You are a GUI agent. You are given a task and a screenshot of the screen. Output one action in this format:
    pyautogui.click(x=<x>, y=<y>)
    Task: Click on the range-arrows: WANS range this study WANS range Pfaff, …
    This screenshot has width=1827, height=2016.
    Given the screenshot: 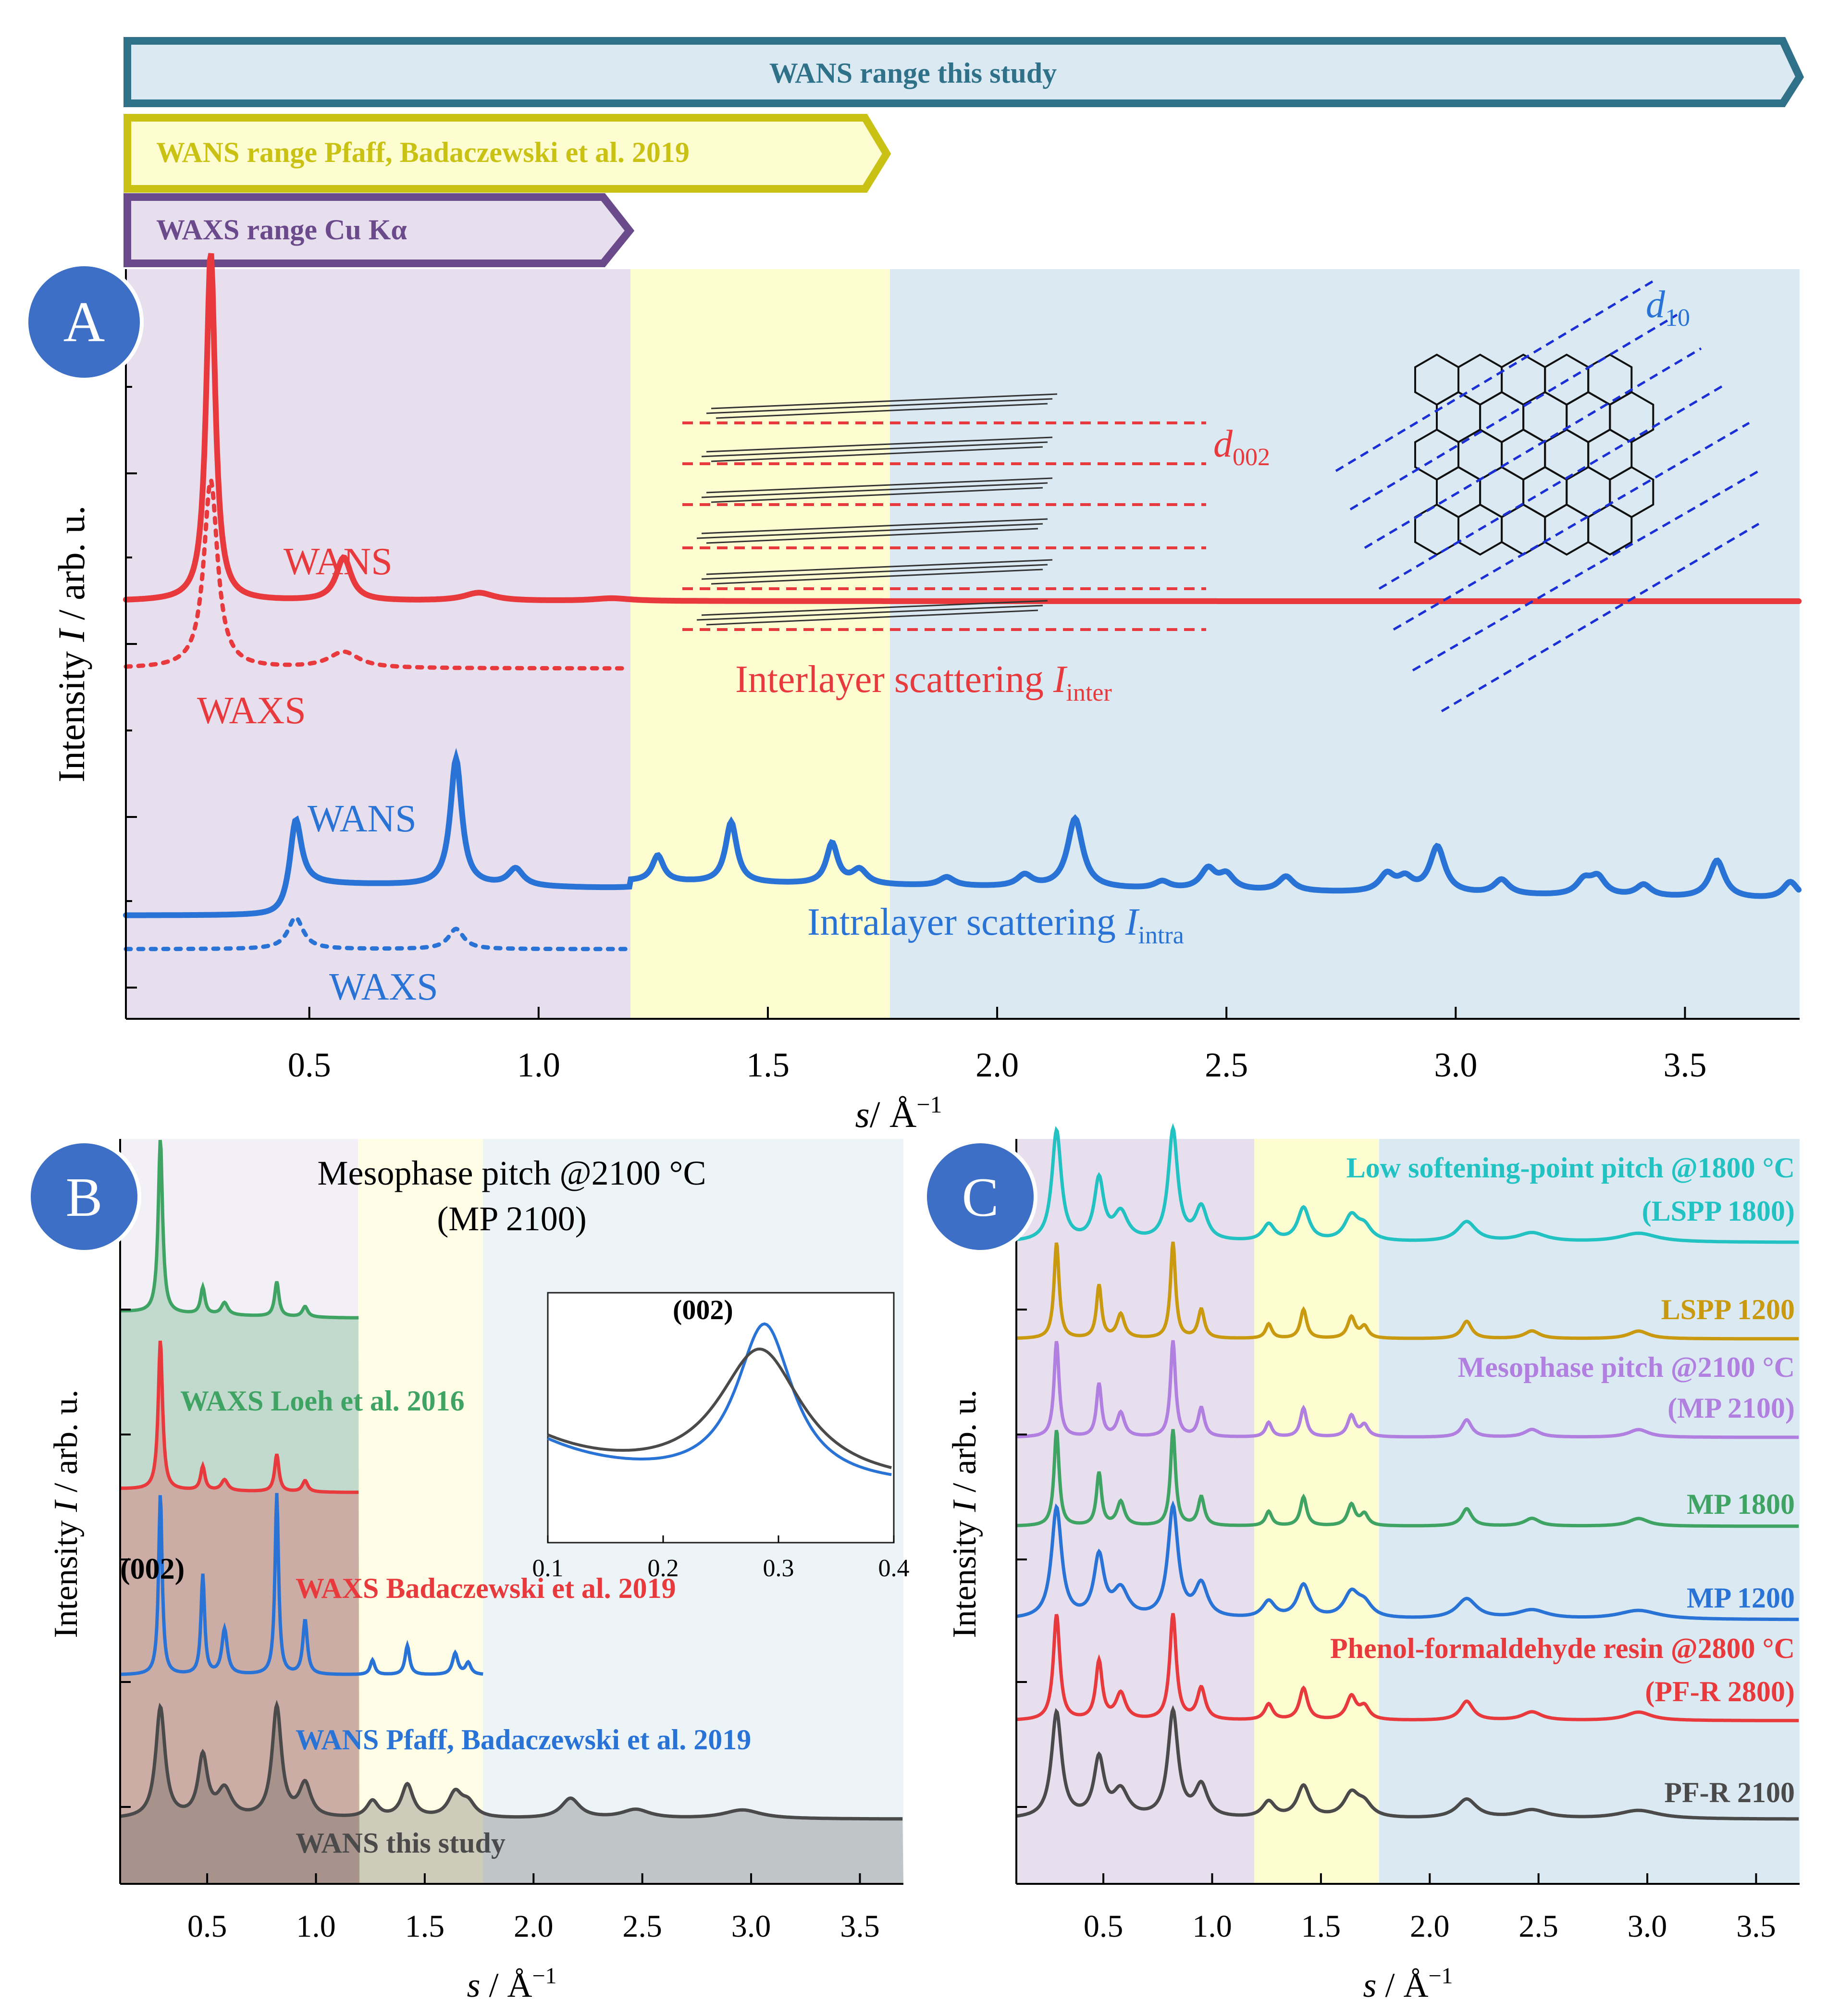 What is the action you would take?
    pyautogui.click(x=963, y=152)
    